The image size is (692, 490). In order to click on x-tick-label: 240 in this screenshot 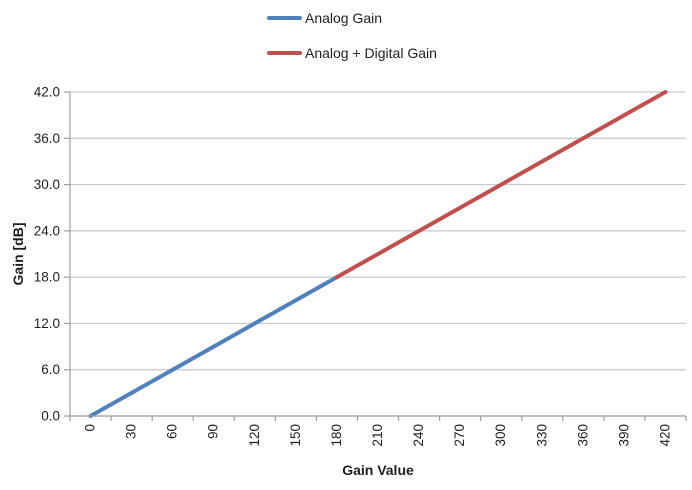, I will do `click(418, 435)`.